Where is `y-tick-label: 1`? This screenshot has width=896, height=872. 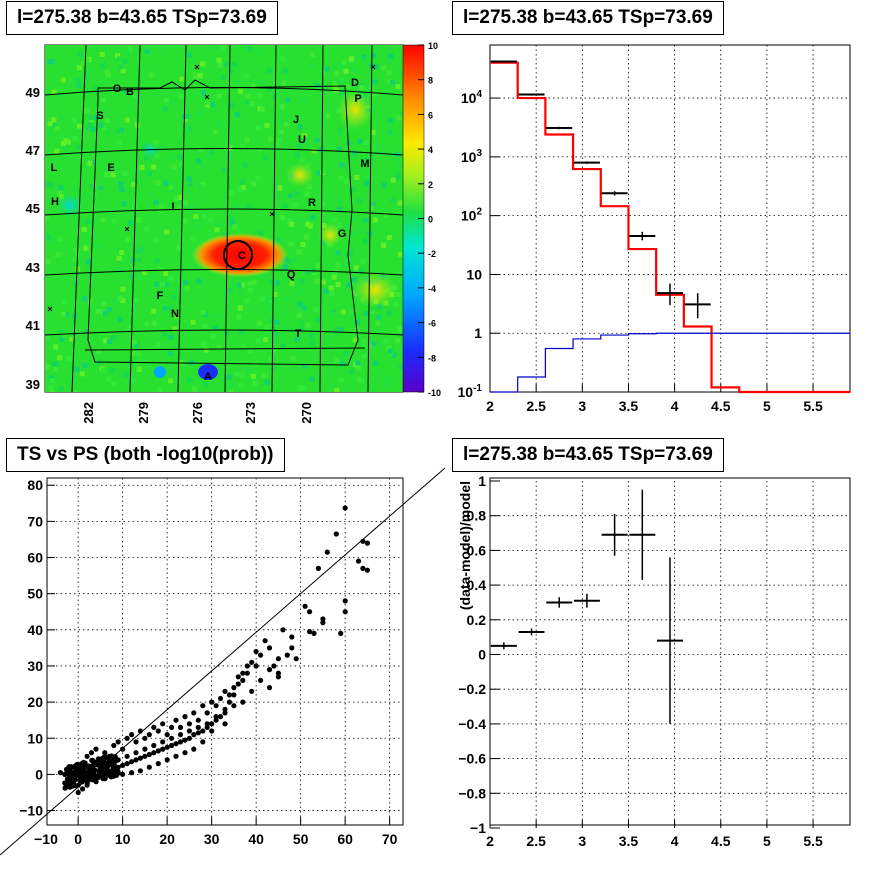 y-tick-label: 1 is located at coordinates (482, 481).